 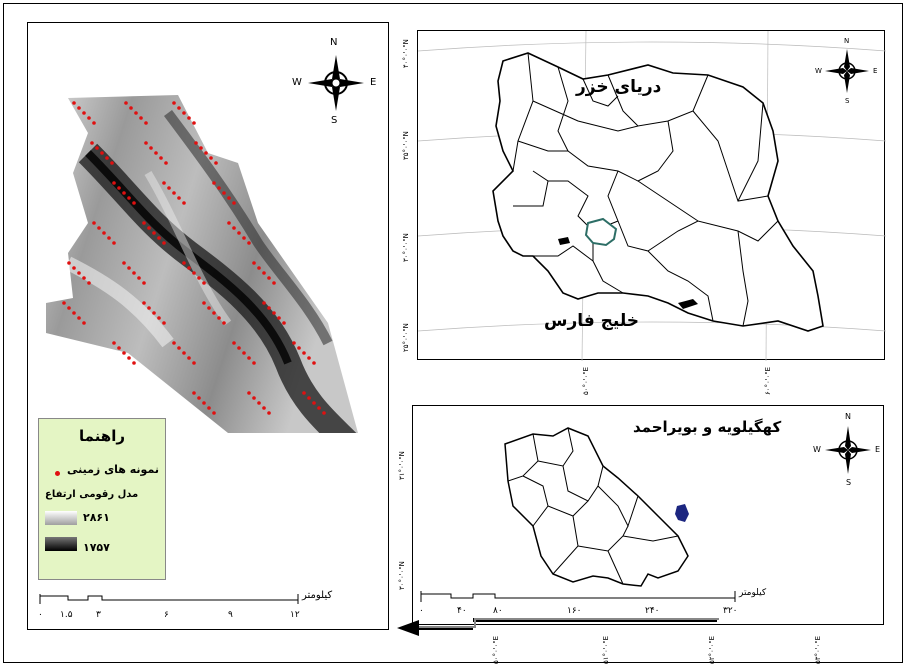 I want to click on legend-high-value: ۲۸۶۱, so click(x=96, y=517).